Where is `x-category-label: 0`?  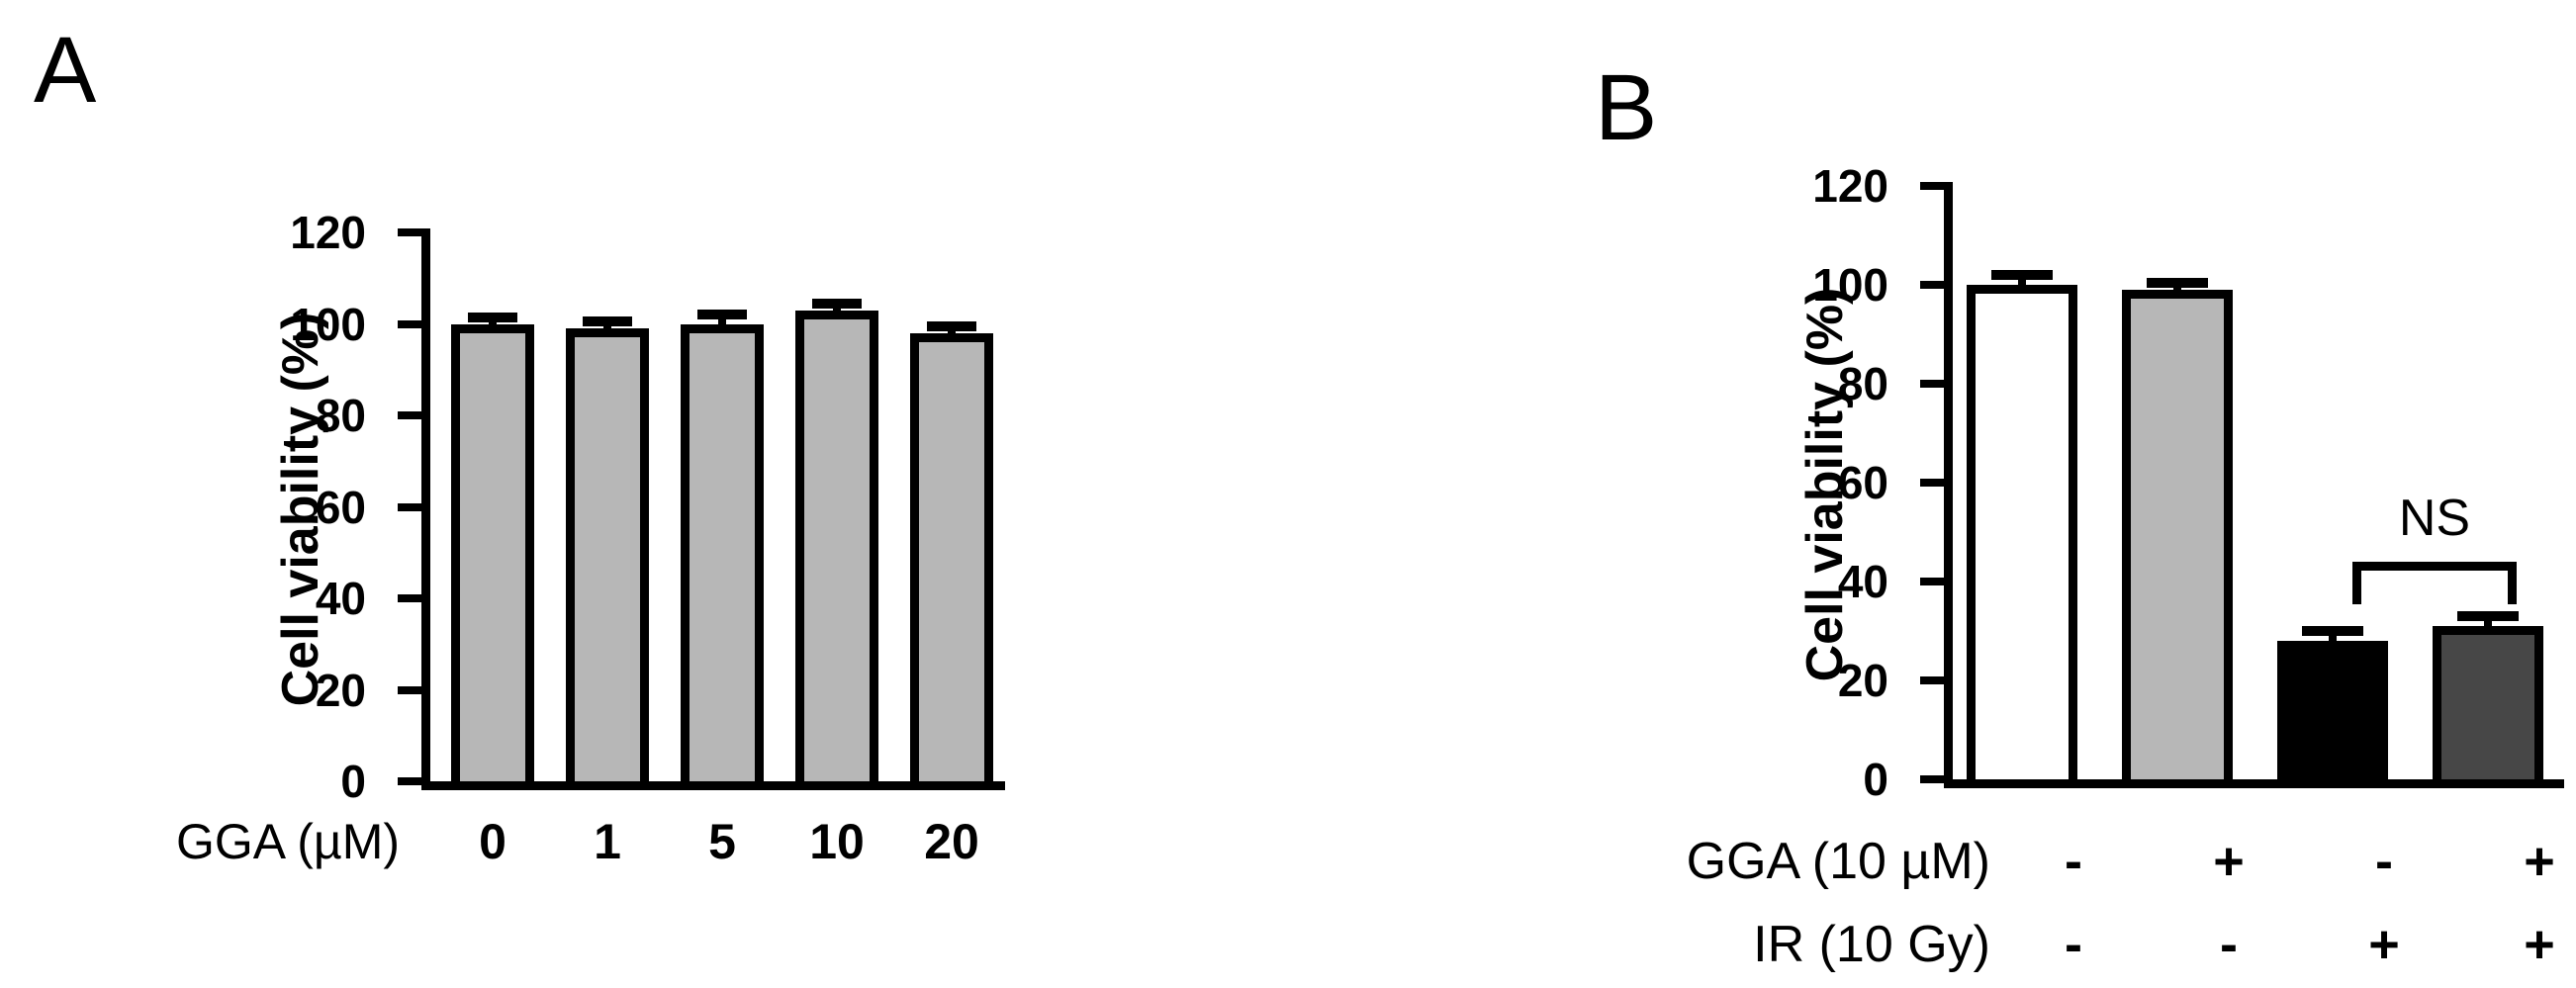
x-category-label: 0 is located at coordinates (493, 842).